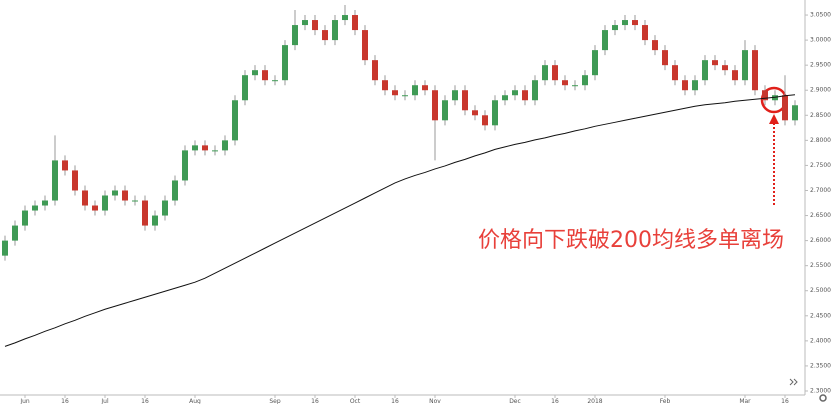 This screenshot has width=832, height=404. Describe the element at coordinates (820, 190) in the screenshot. I see `y-tick-label: 2.7000` at that location.